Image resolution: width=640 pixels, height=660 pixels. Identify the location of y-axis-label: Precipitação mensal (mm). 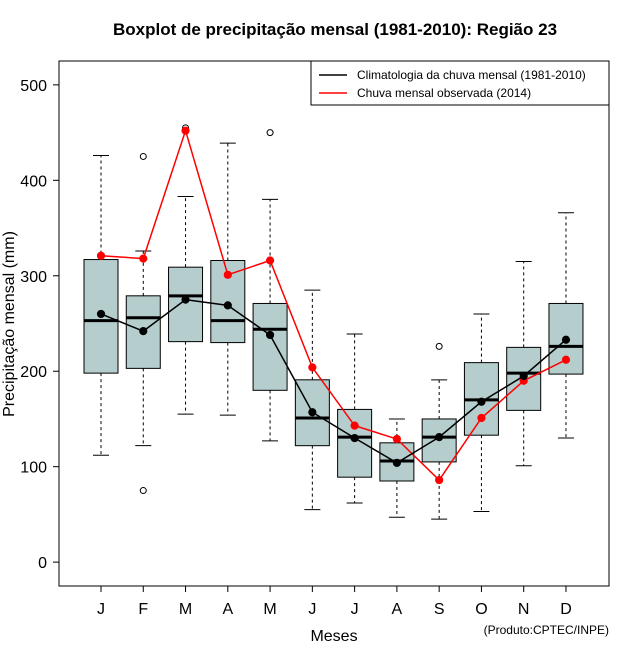
(9, 324).